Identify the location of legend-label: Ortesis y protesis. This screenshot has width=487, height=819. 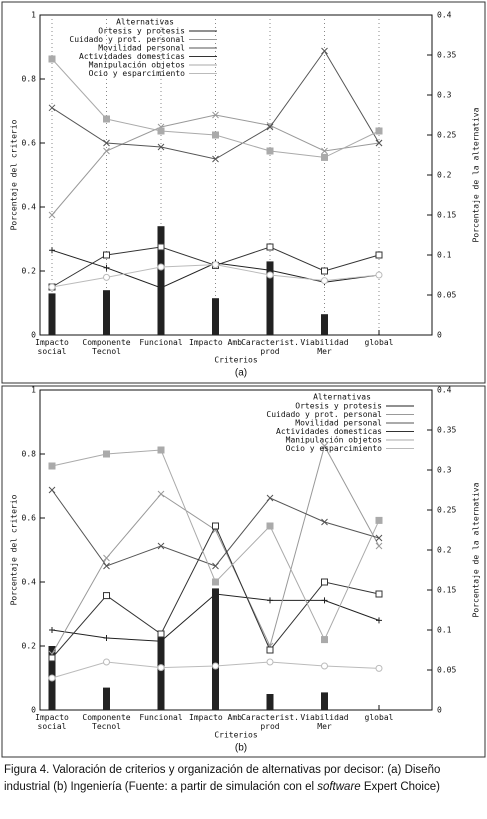
(338, 406).